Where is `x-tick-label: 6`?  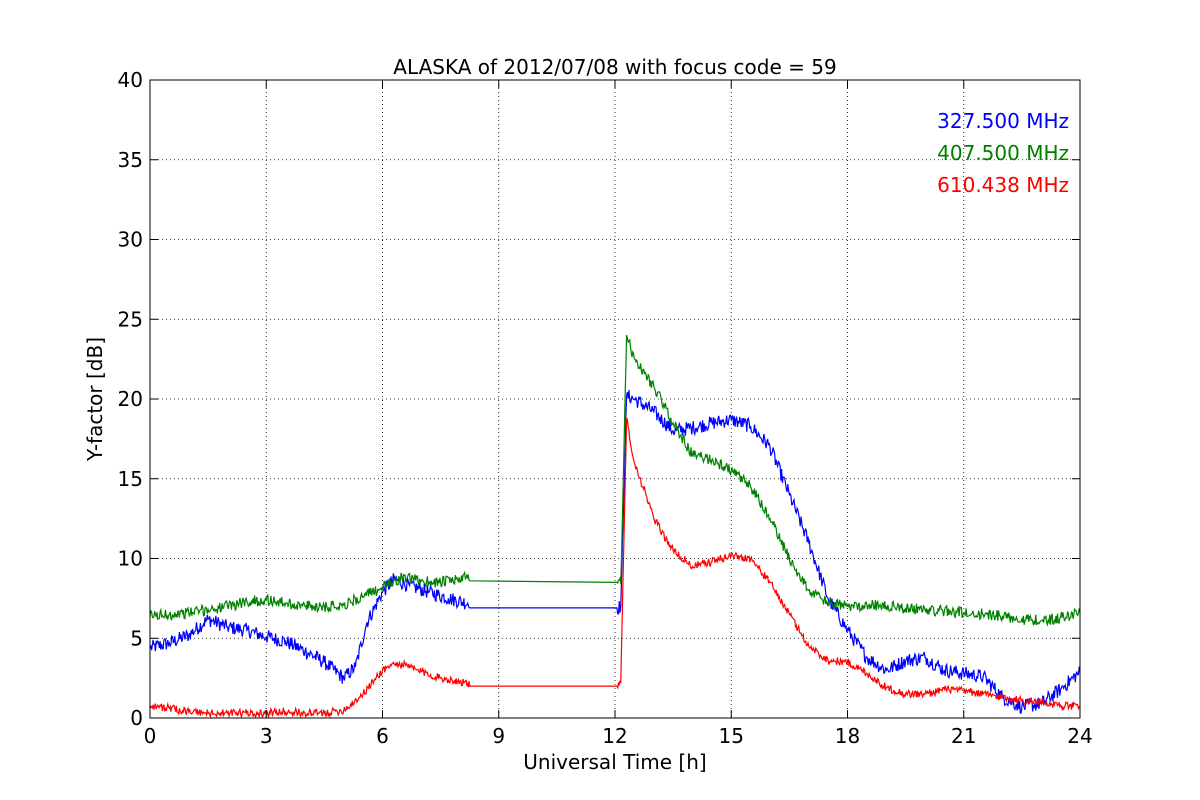 x-tick-label: 6 is located at coordinates (382, 736).